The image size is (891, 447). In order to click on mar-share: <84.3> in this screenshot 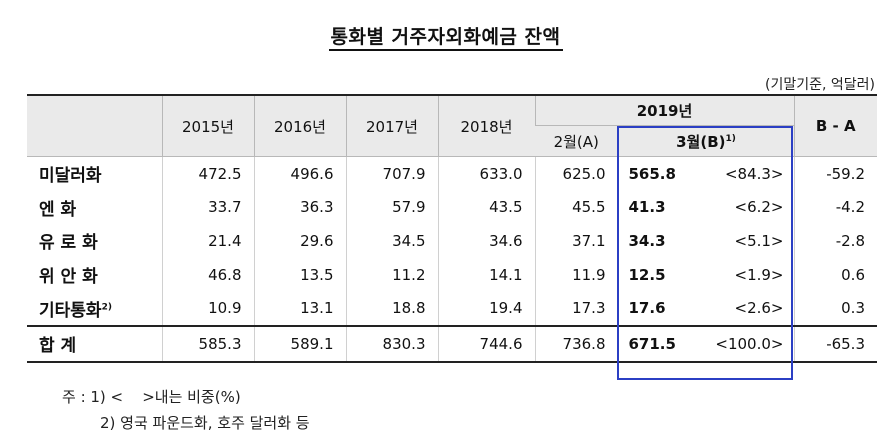, I will do `click(754, 173)`.